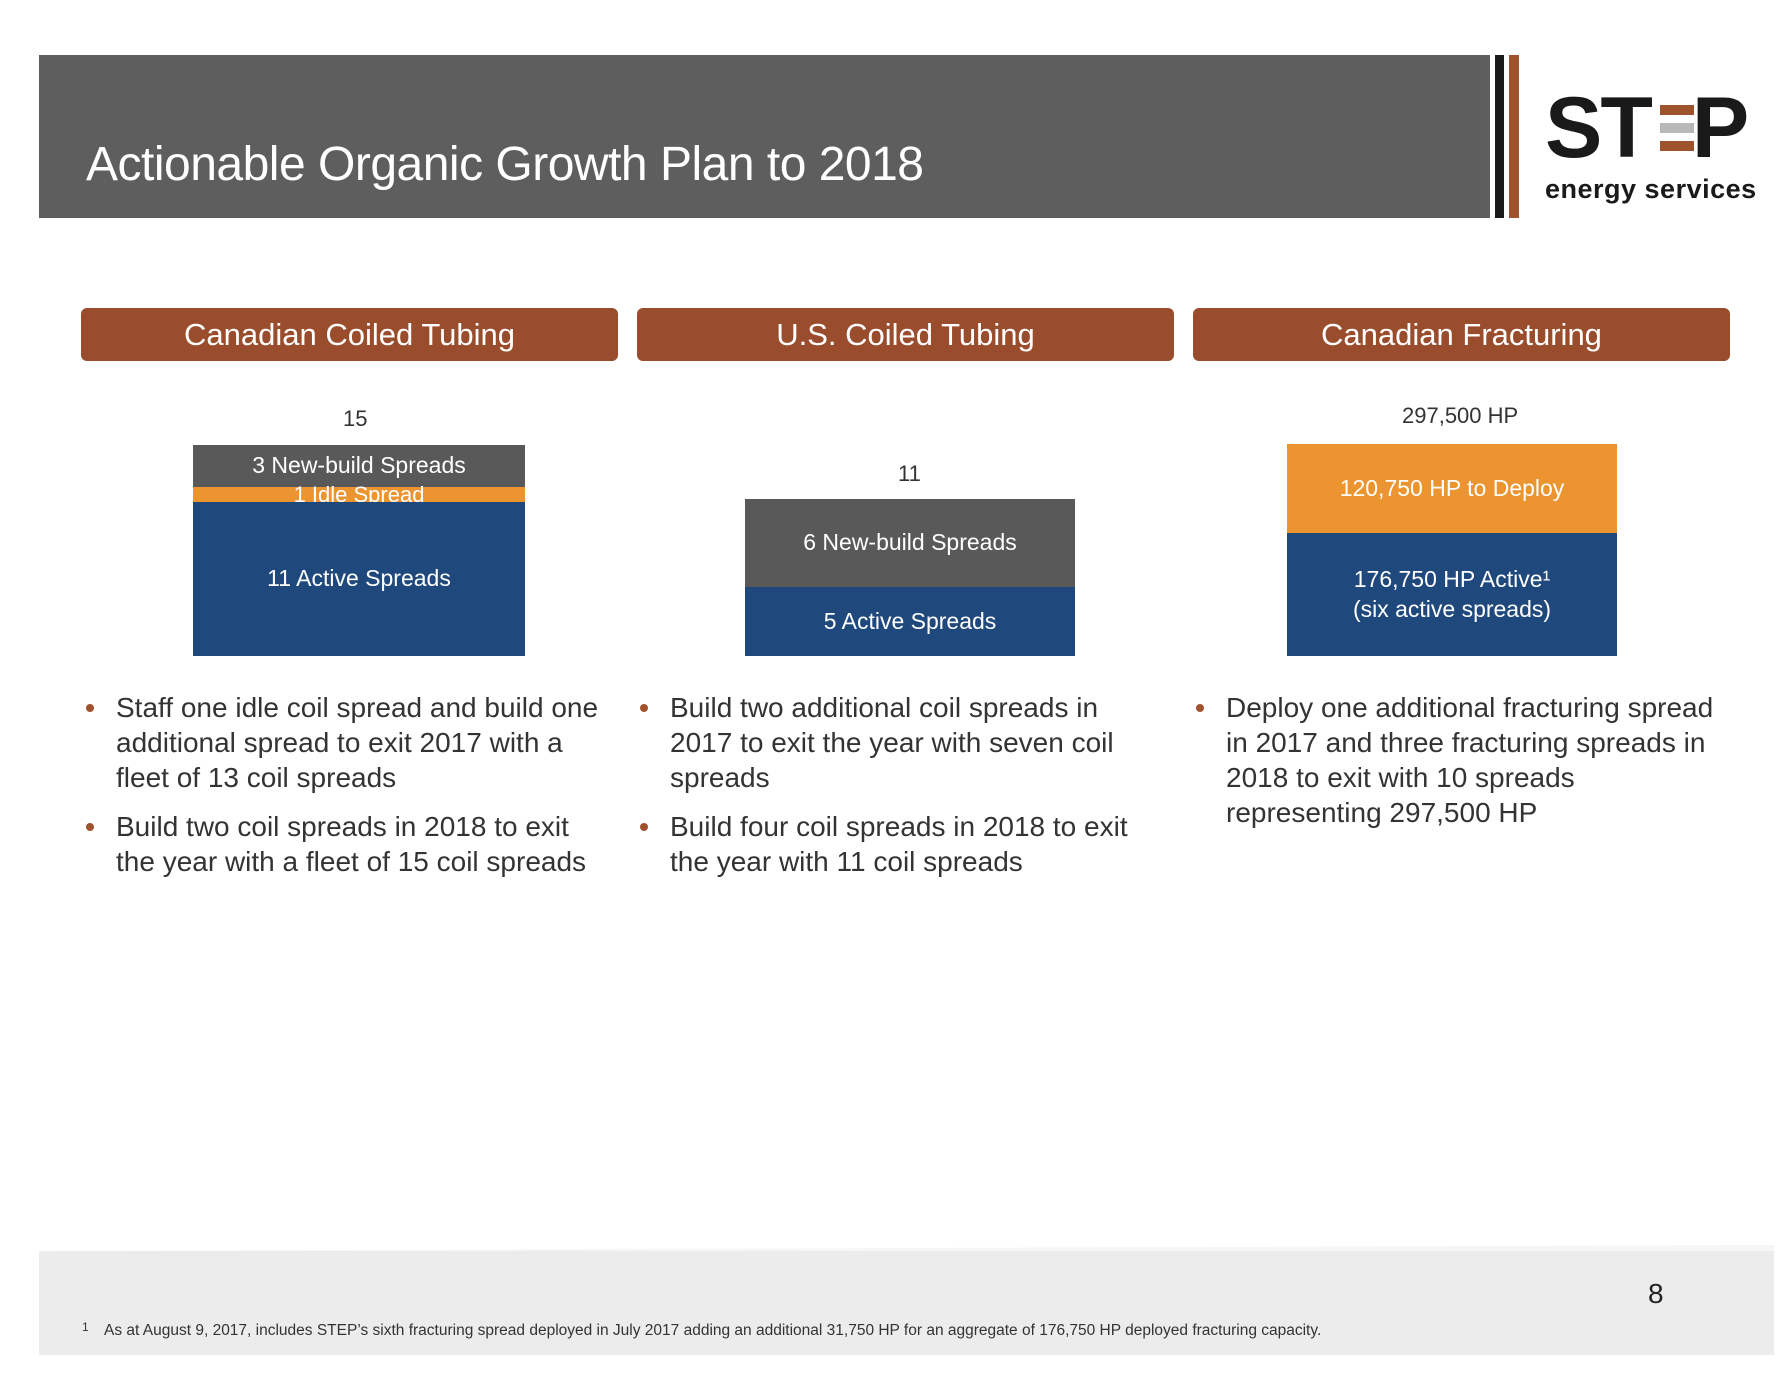  Describe the element at coordinates (1452, 578) in the screenshot. I see `segment-active-label: 176,750 HP Active¹` at that location.